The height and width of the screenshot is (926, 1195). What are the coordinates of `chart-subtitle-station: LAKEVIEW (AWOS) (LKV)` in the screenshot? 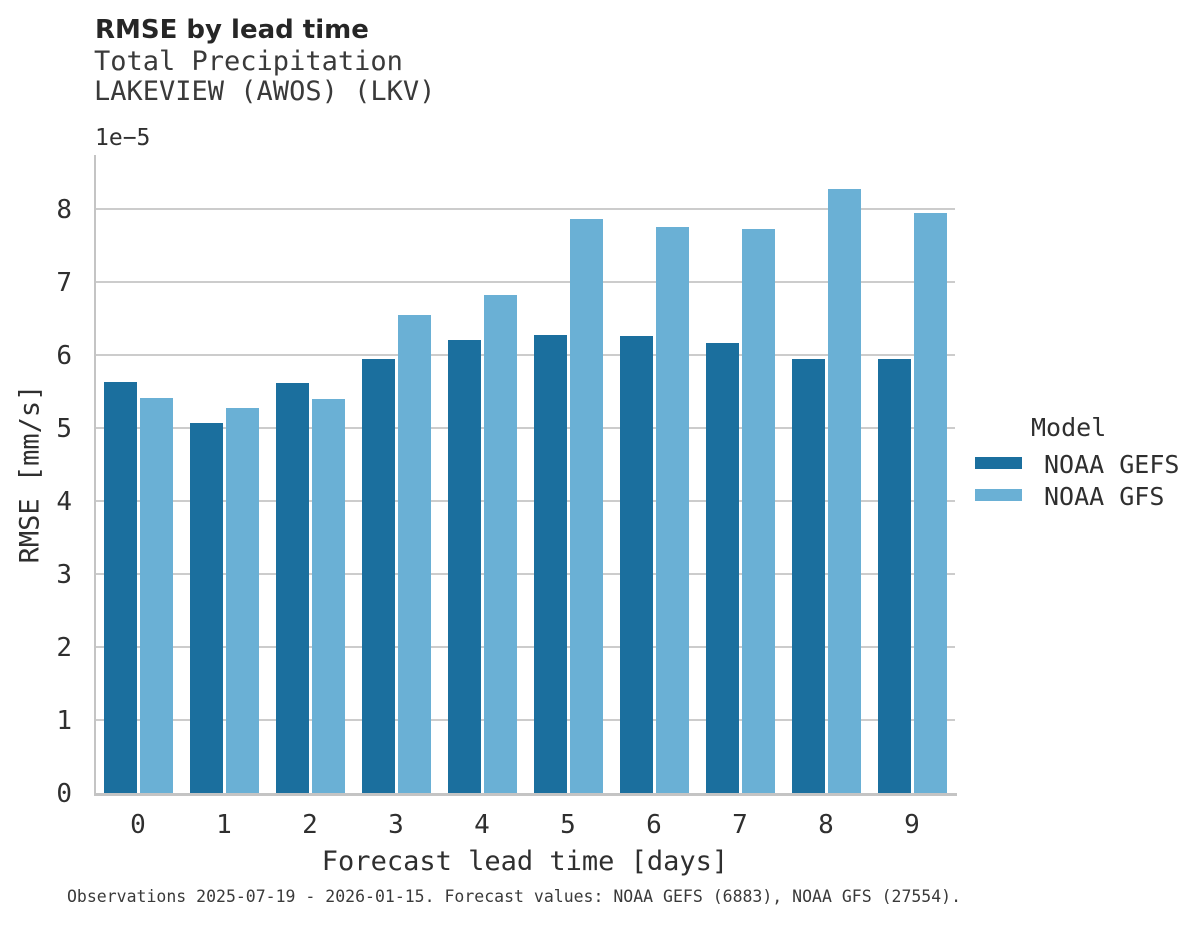 It's located at (265, 91).